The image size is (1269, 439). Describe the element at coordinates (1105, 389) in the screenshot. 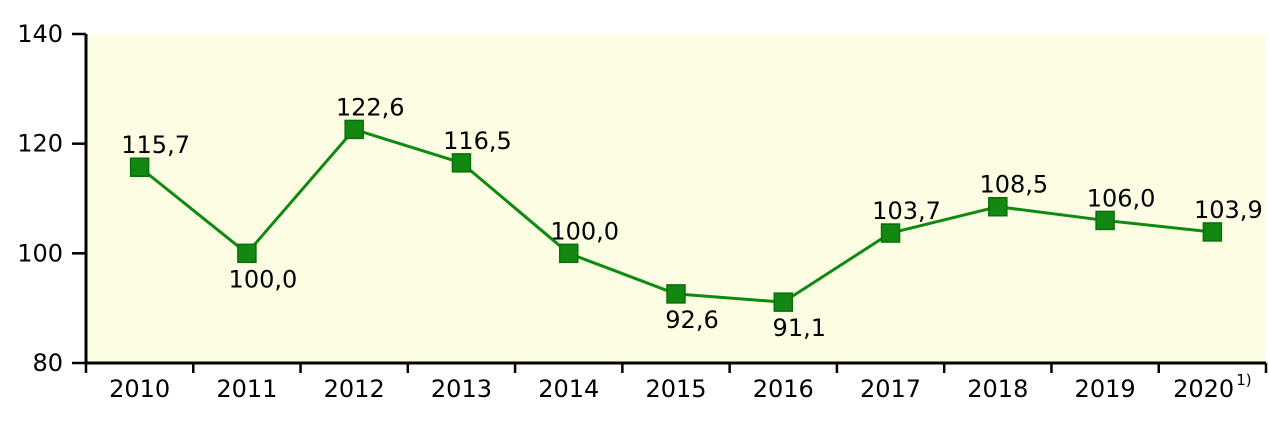

I see `x-axis-tick-label: 2019` at that location.